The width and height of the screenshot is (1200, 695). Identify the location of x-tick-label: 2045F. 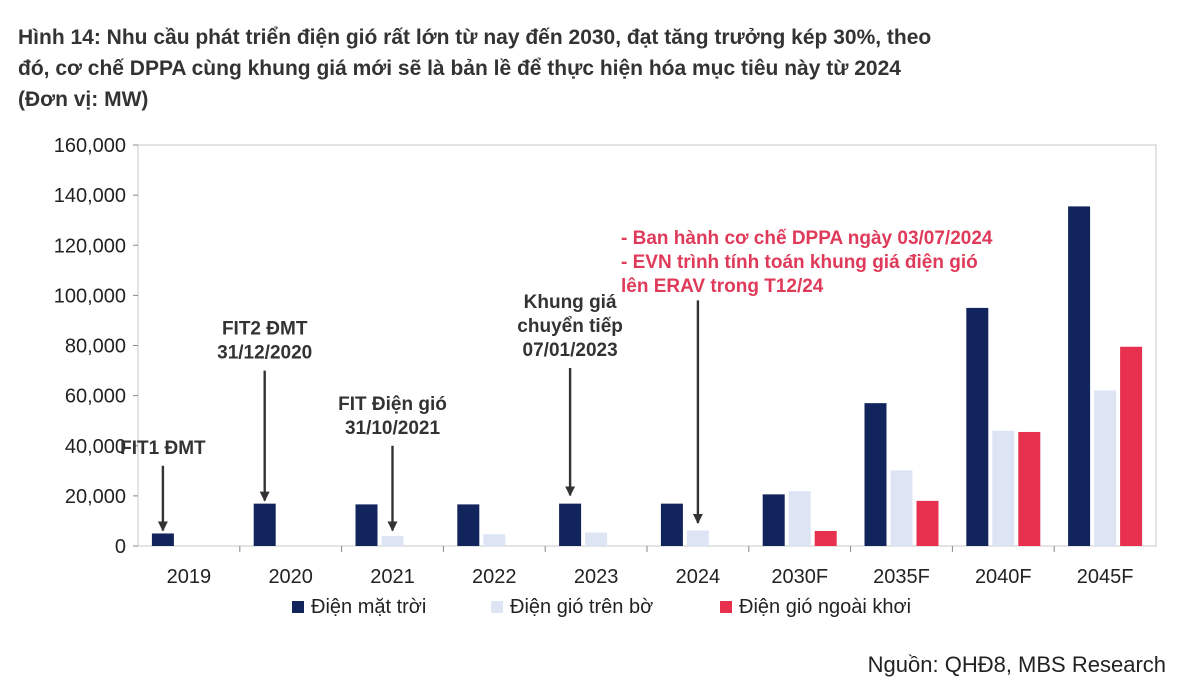
(1105, 577).